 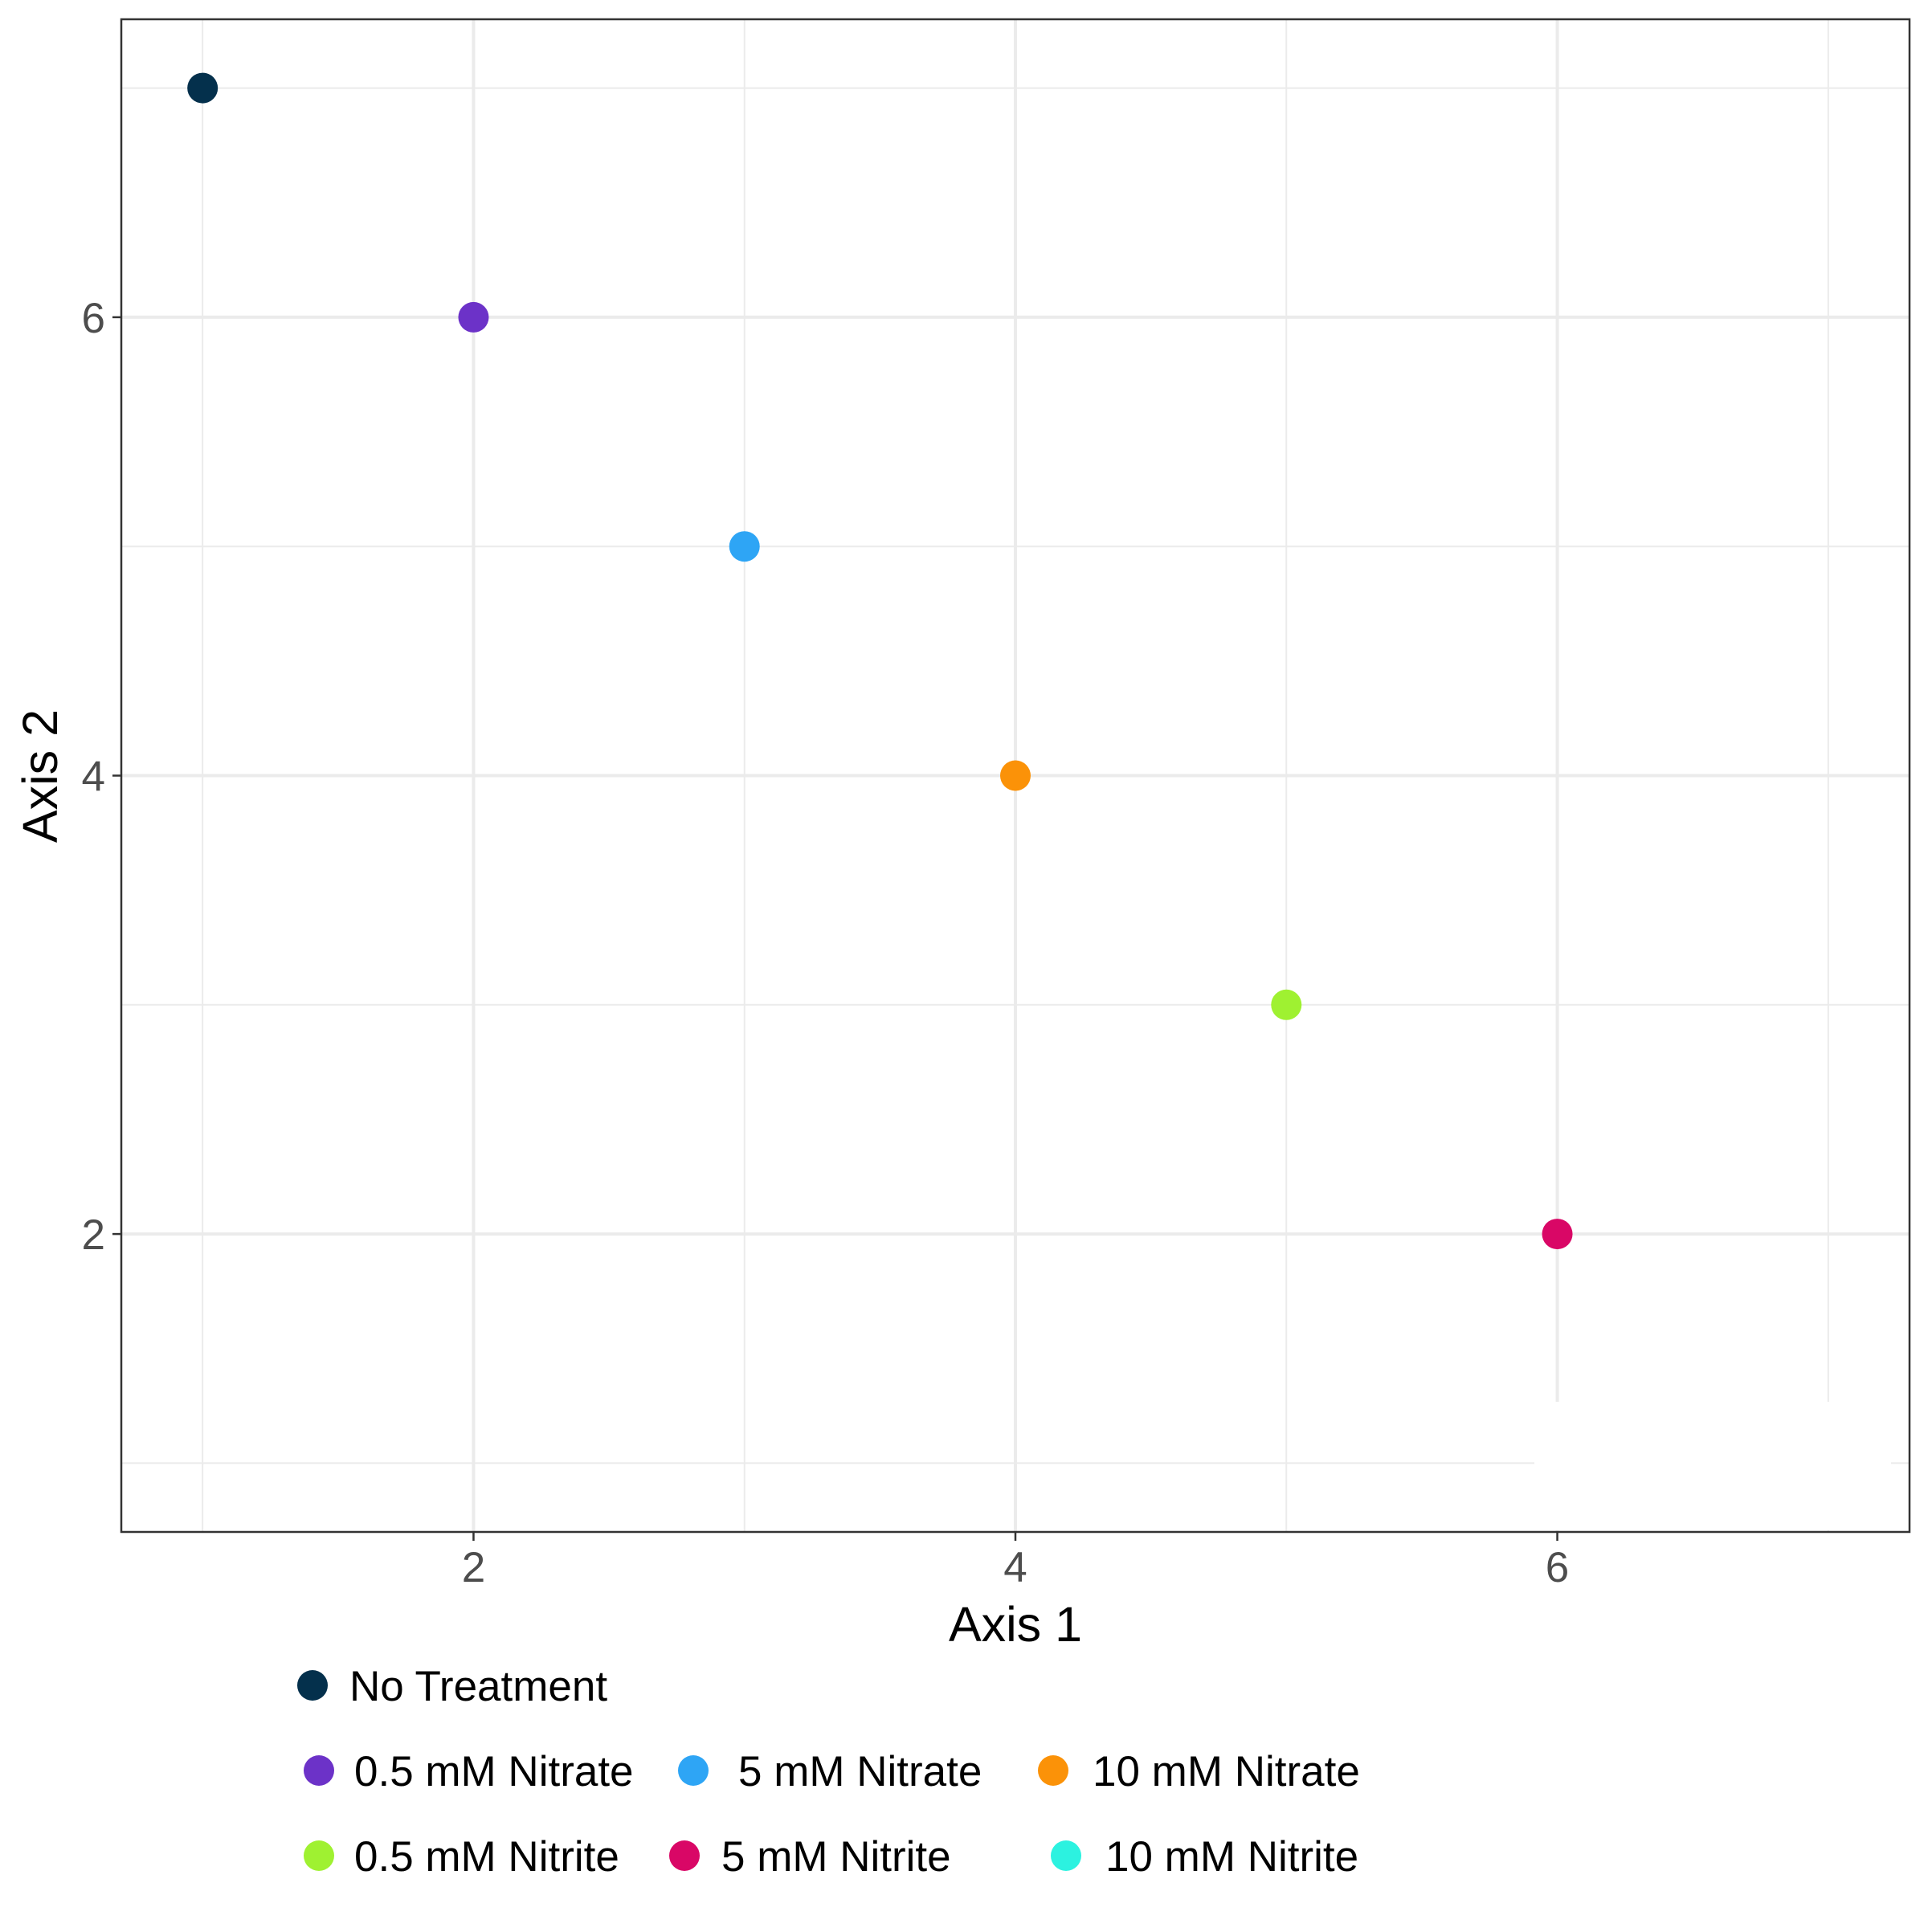 What do you see at coordinates (1712, 1466) in the screenshot?
I see `legend-key-mask` at bounding box center [1712, 1466].